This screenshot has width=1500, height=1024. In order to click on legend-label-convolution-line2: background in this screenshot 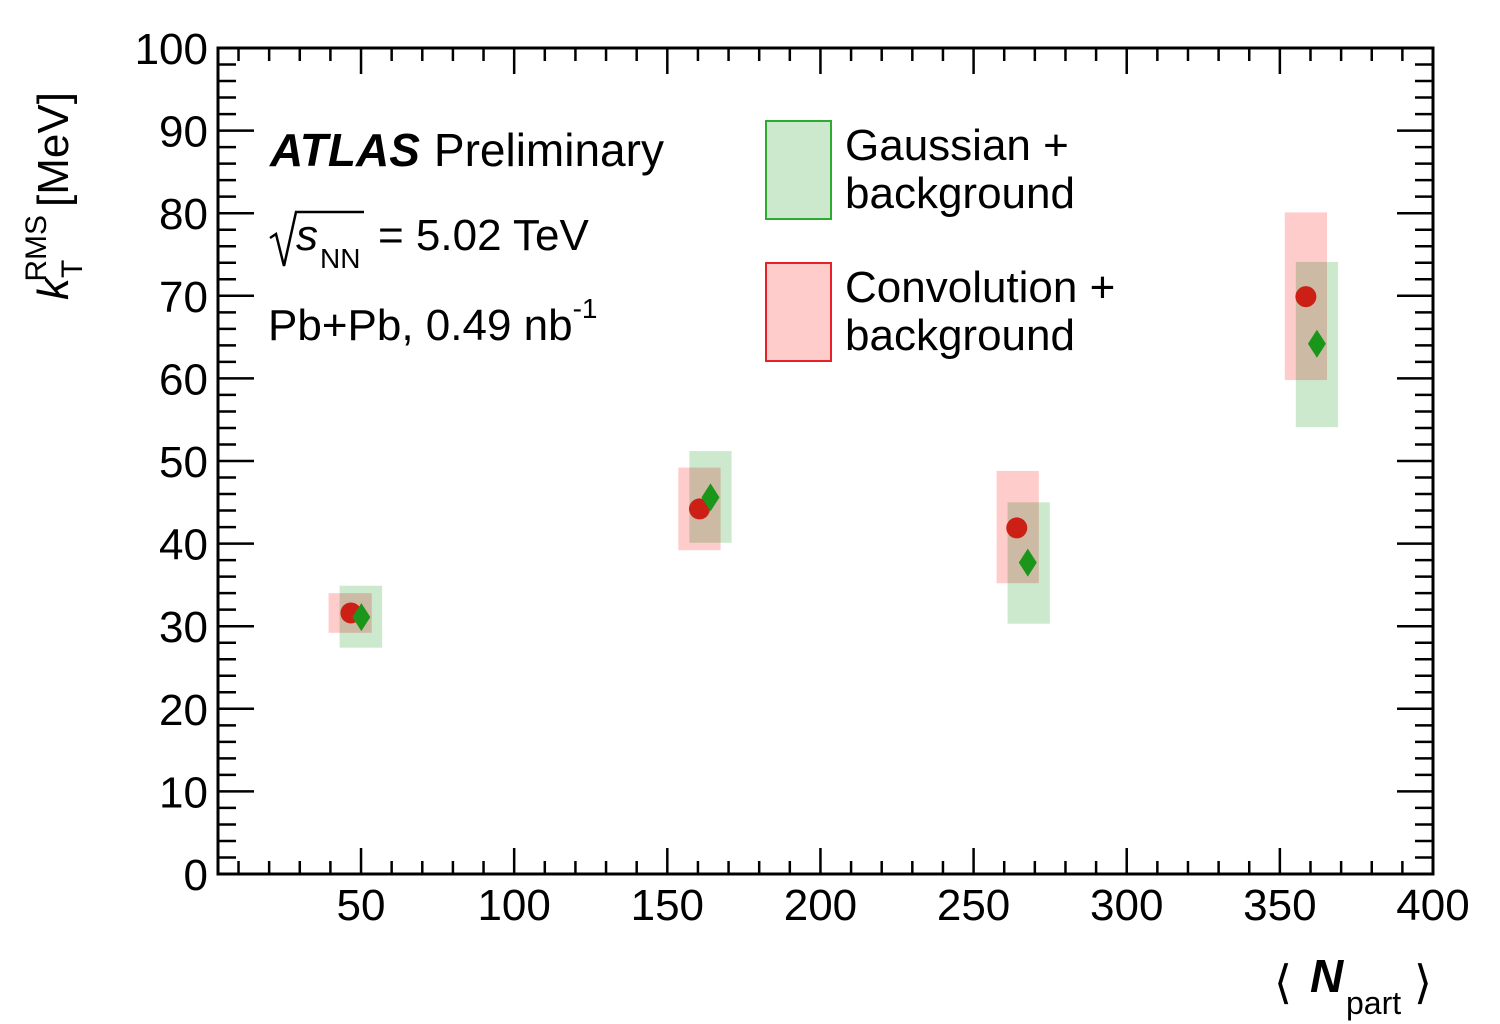, I will do `click(960, 335)`.